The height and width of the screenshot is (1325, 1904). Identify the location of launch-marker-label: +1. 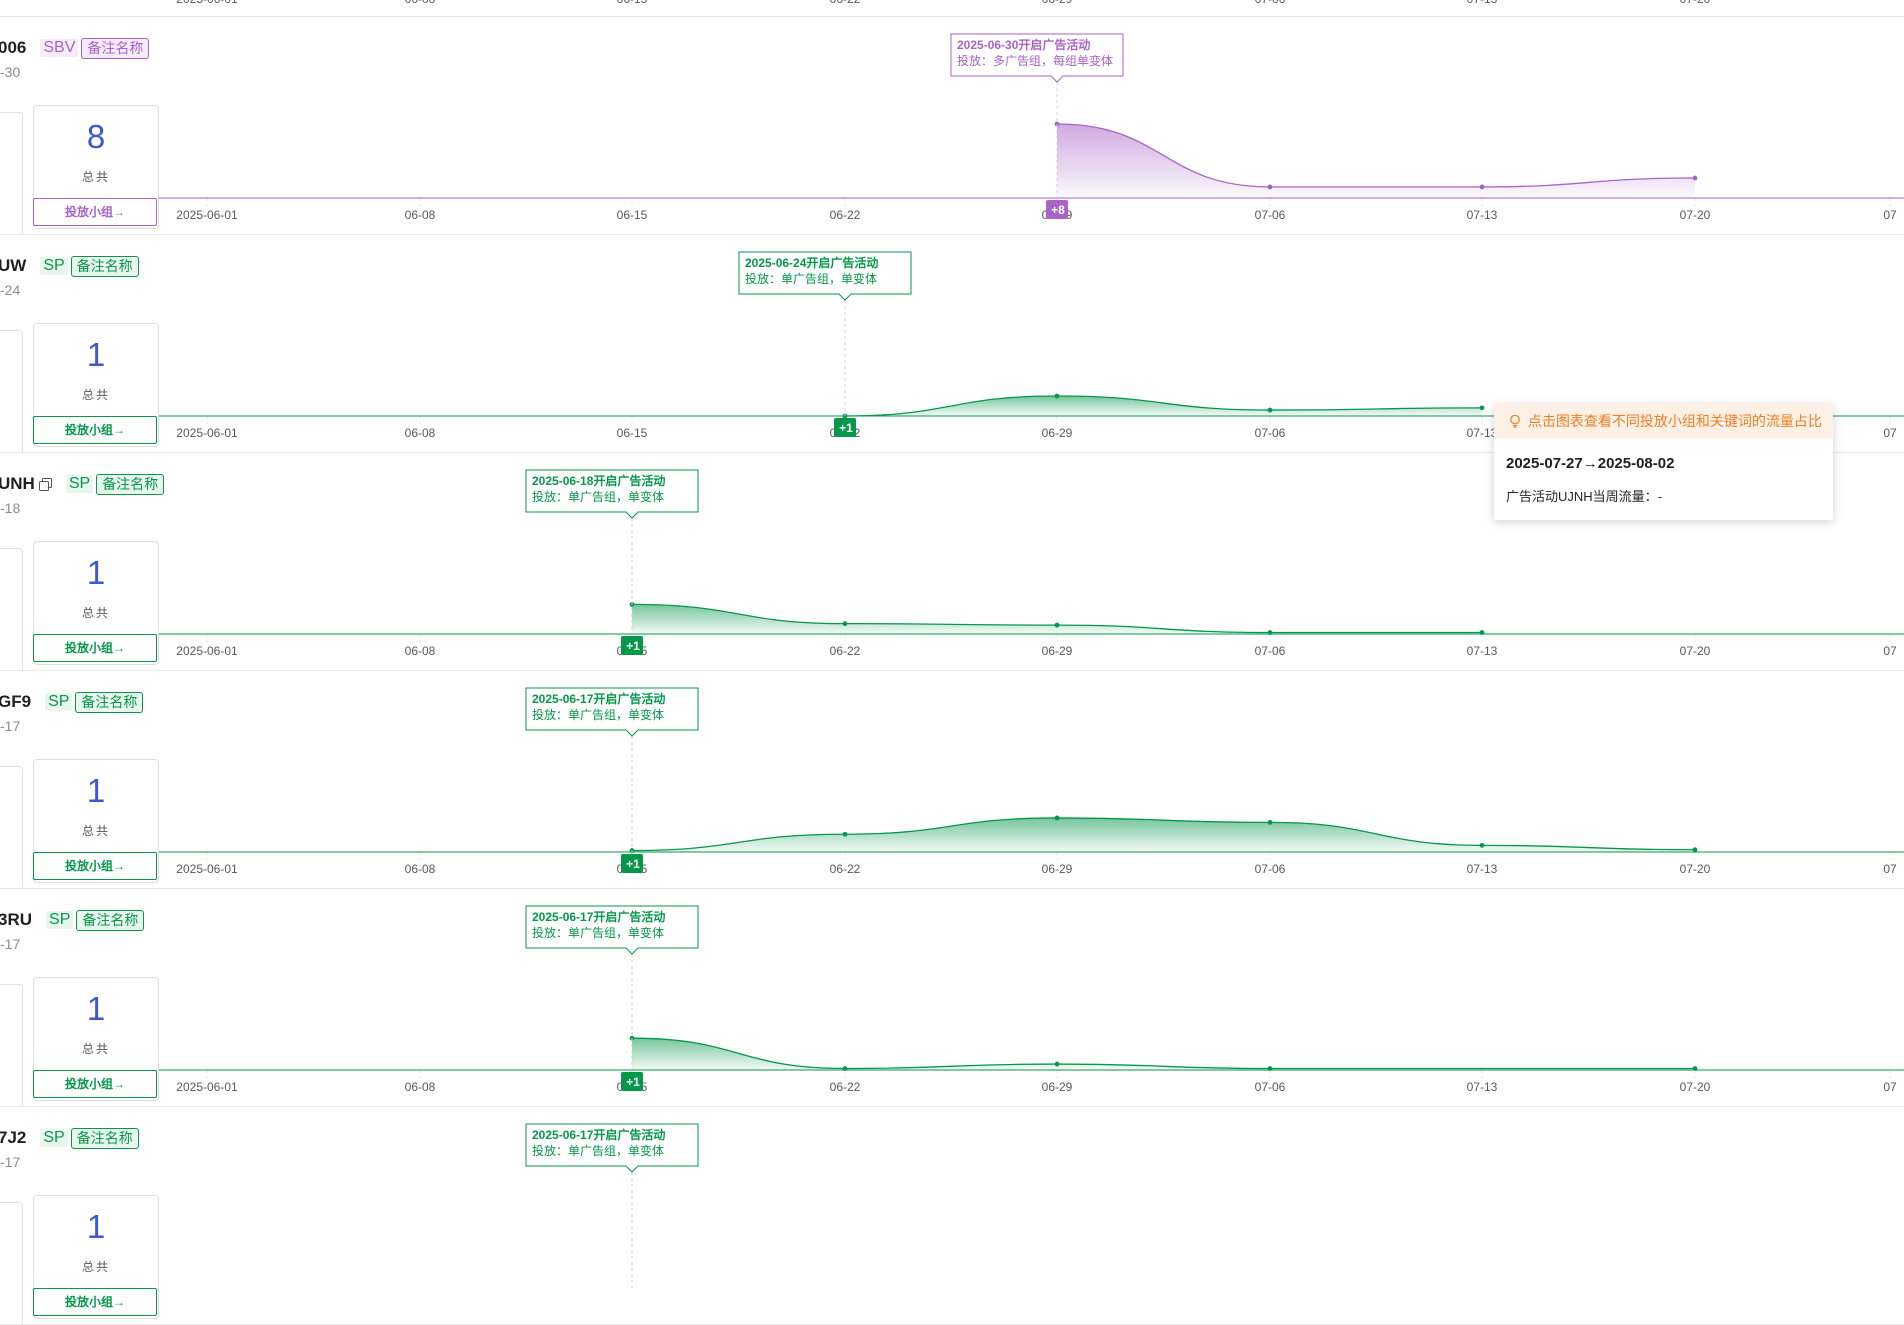
(633, 864).